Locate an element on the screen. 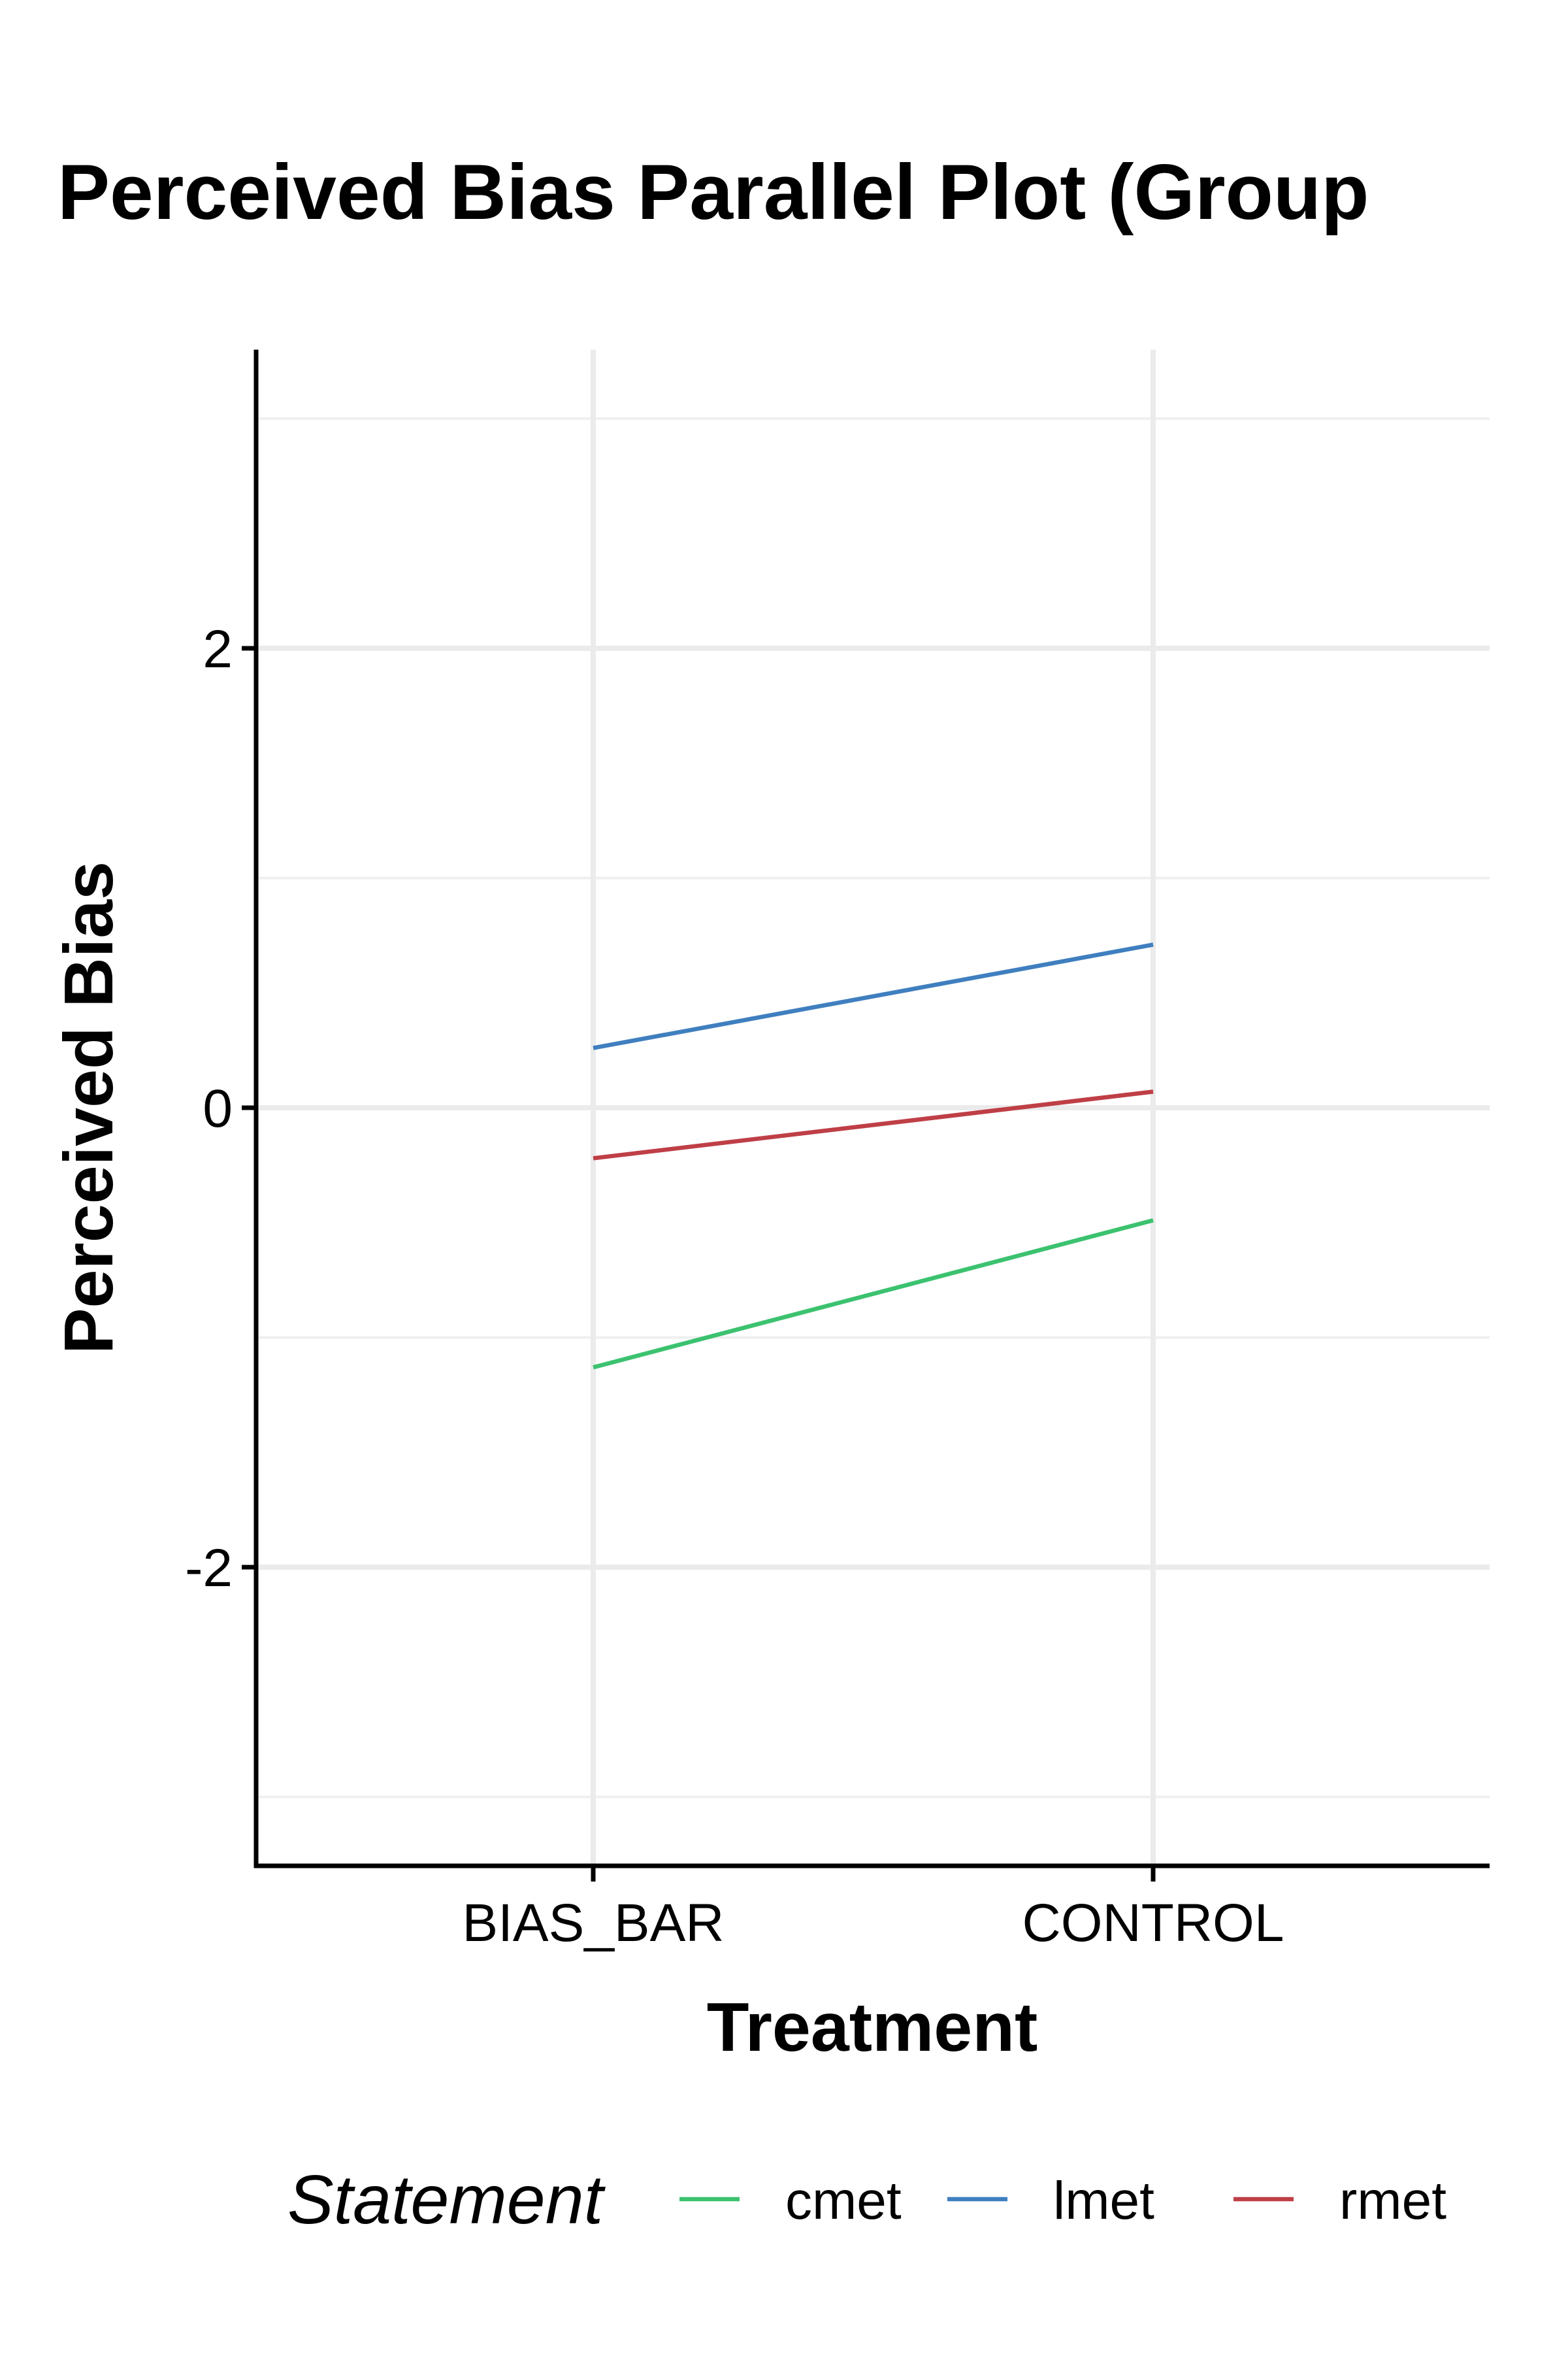 The height and width of the screenshot is (2356, 1568). legend-title: Statement is located at coordinates (446, 2199).